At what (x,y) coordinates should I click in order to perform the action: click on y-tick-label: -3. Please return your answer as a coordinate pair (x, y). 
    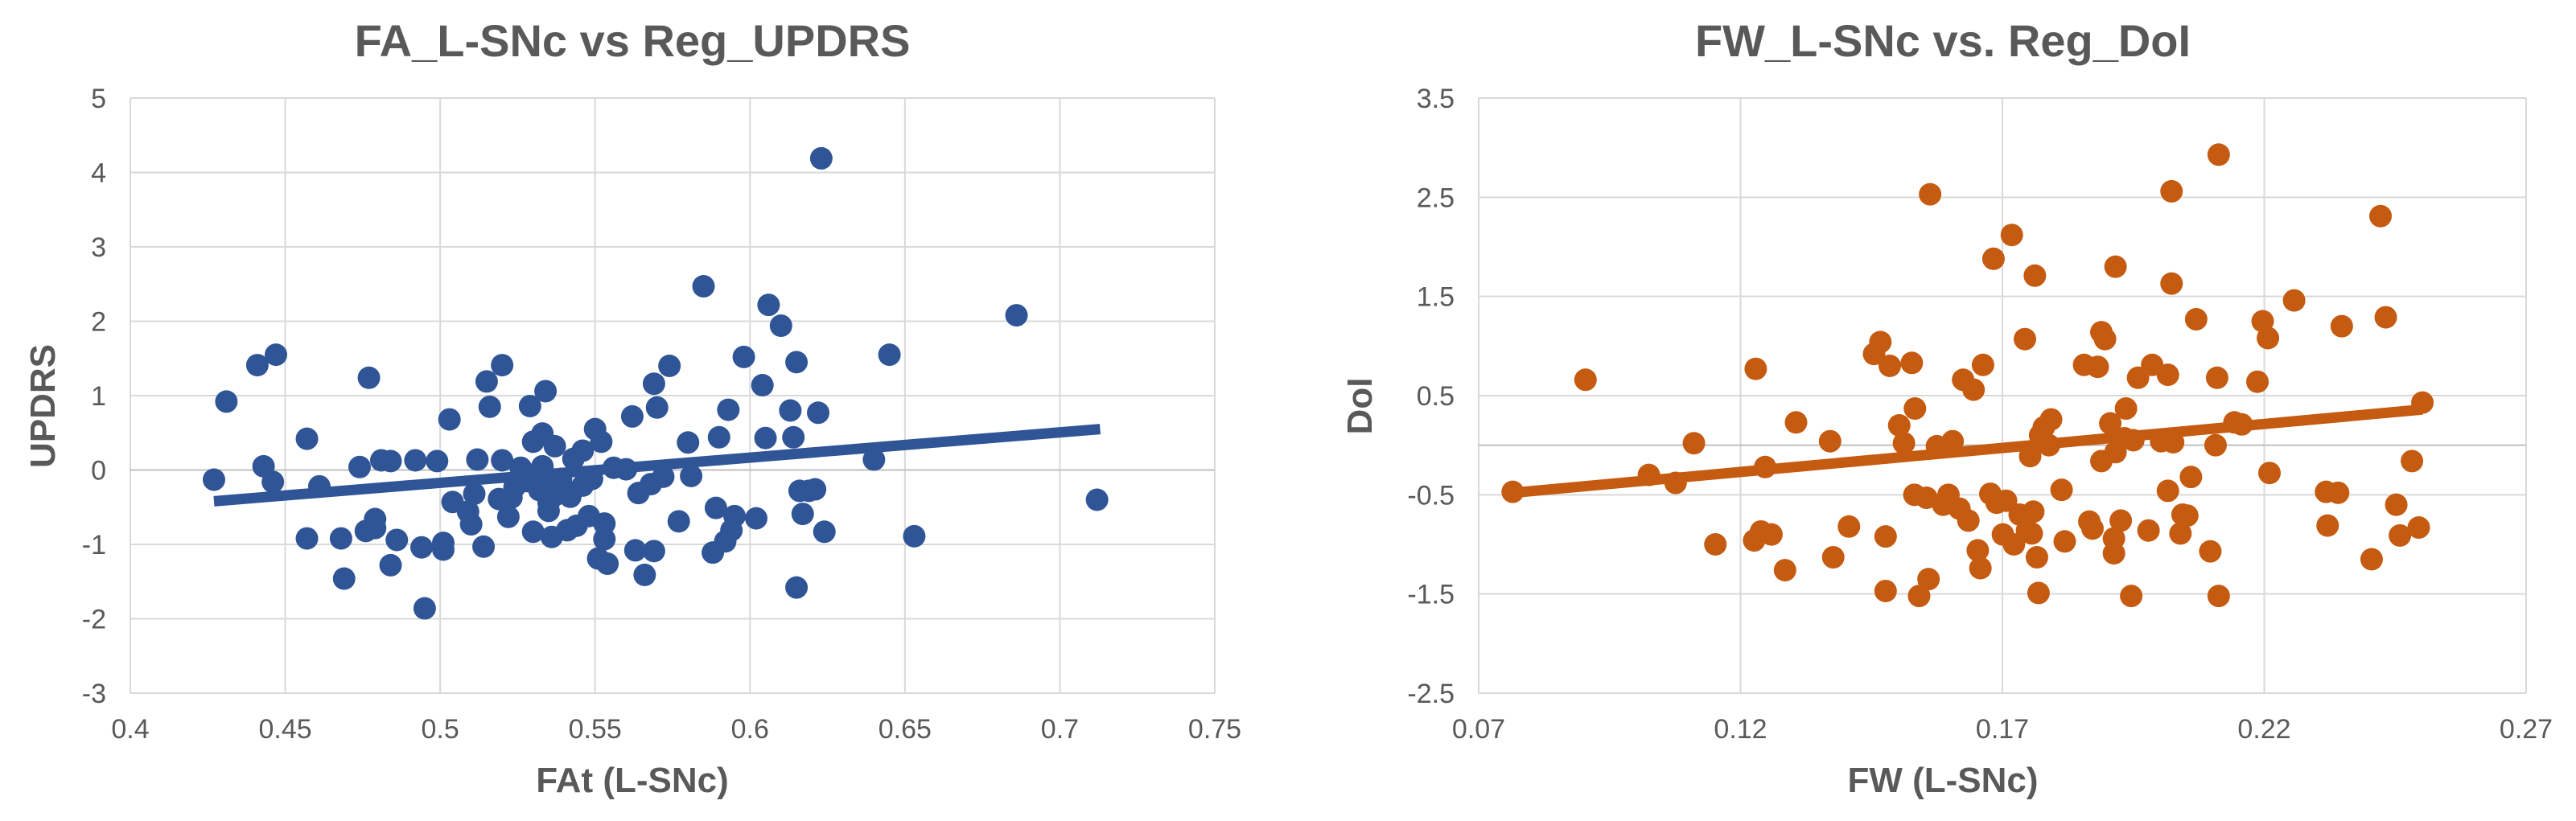
    Looking at the image, I should click on (94, 694).